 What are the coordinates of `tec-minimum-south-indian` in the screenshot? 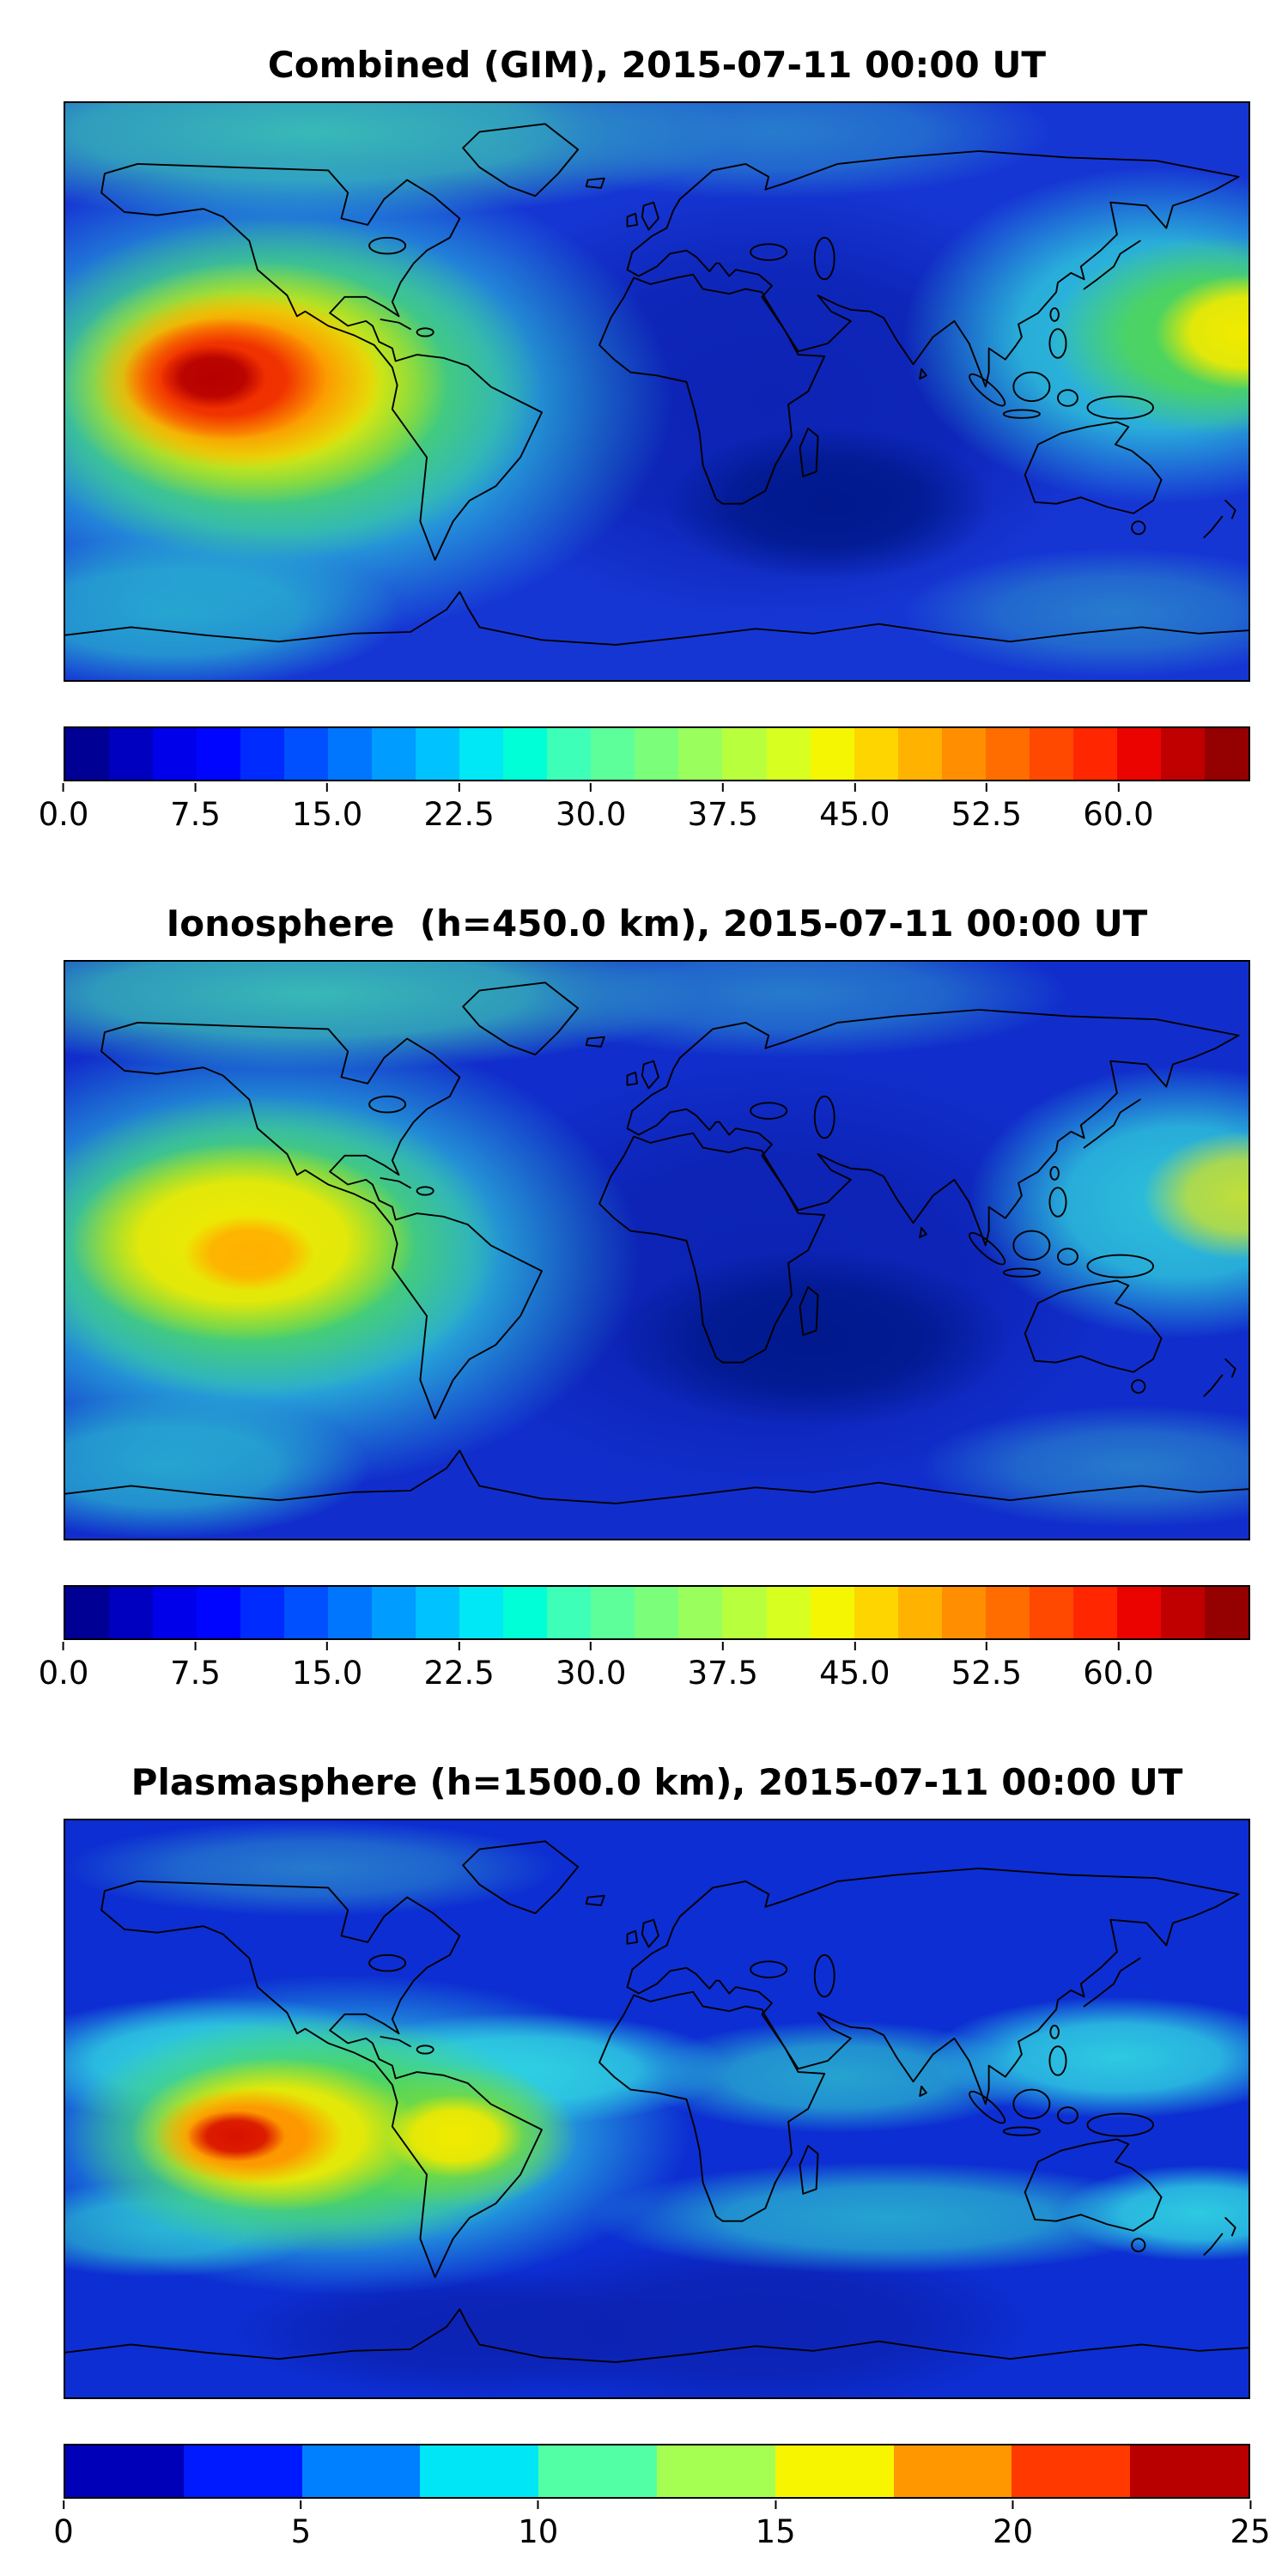 It's located at (830, 504).